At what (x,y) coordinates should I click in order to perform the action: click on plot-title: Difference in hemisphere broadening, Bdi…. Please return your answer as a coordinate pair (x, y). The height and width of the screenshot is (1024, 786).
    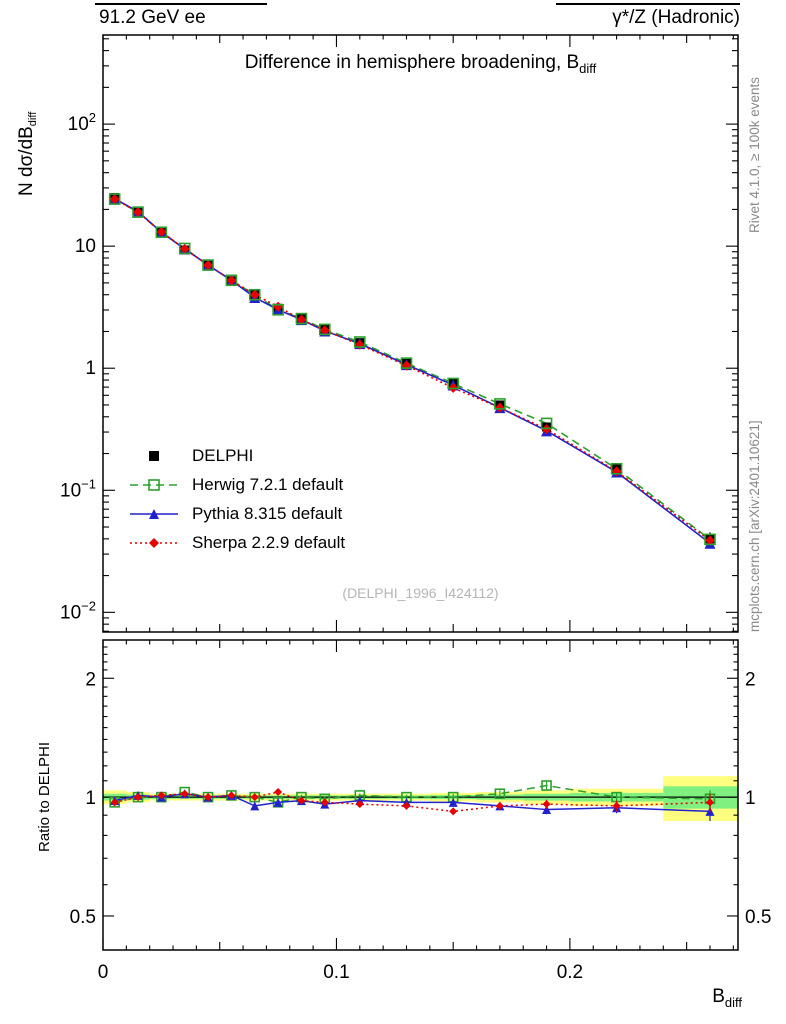
    Looking at the image, I should click on (420, 64).